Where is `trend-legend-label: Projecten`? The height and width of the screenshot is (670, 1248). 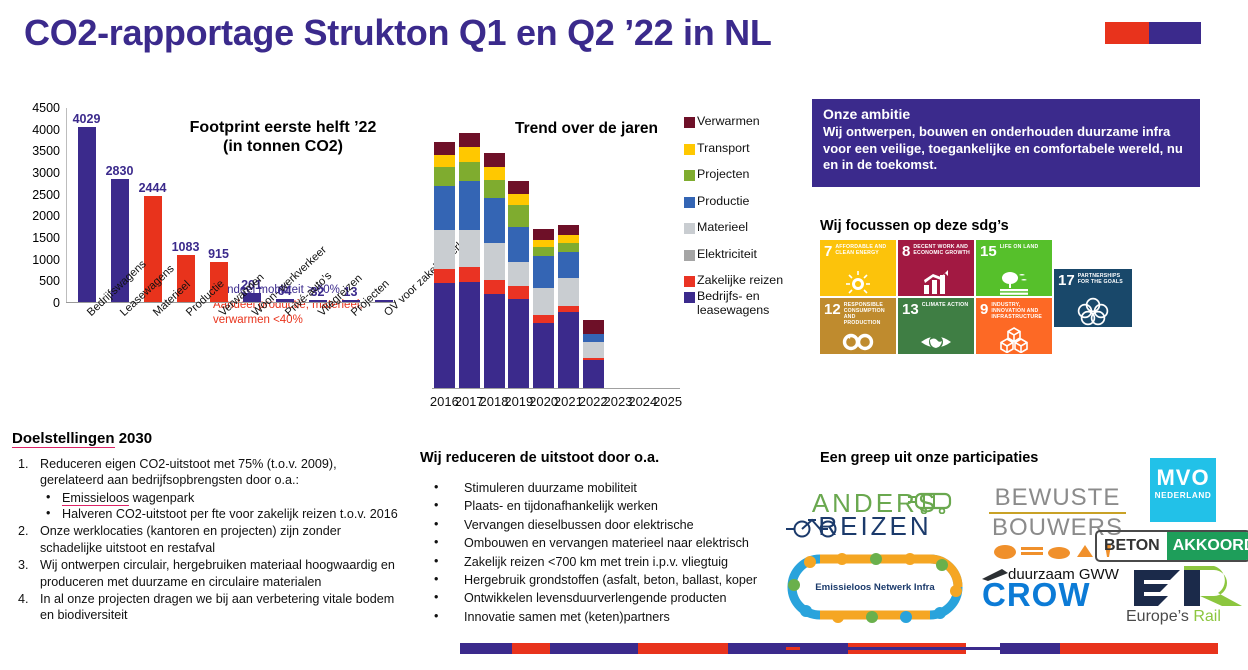 trend-legend-label: Projecten is located at coordinates (723, 174).